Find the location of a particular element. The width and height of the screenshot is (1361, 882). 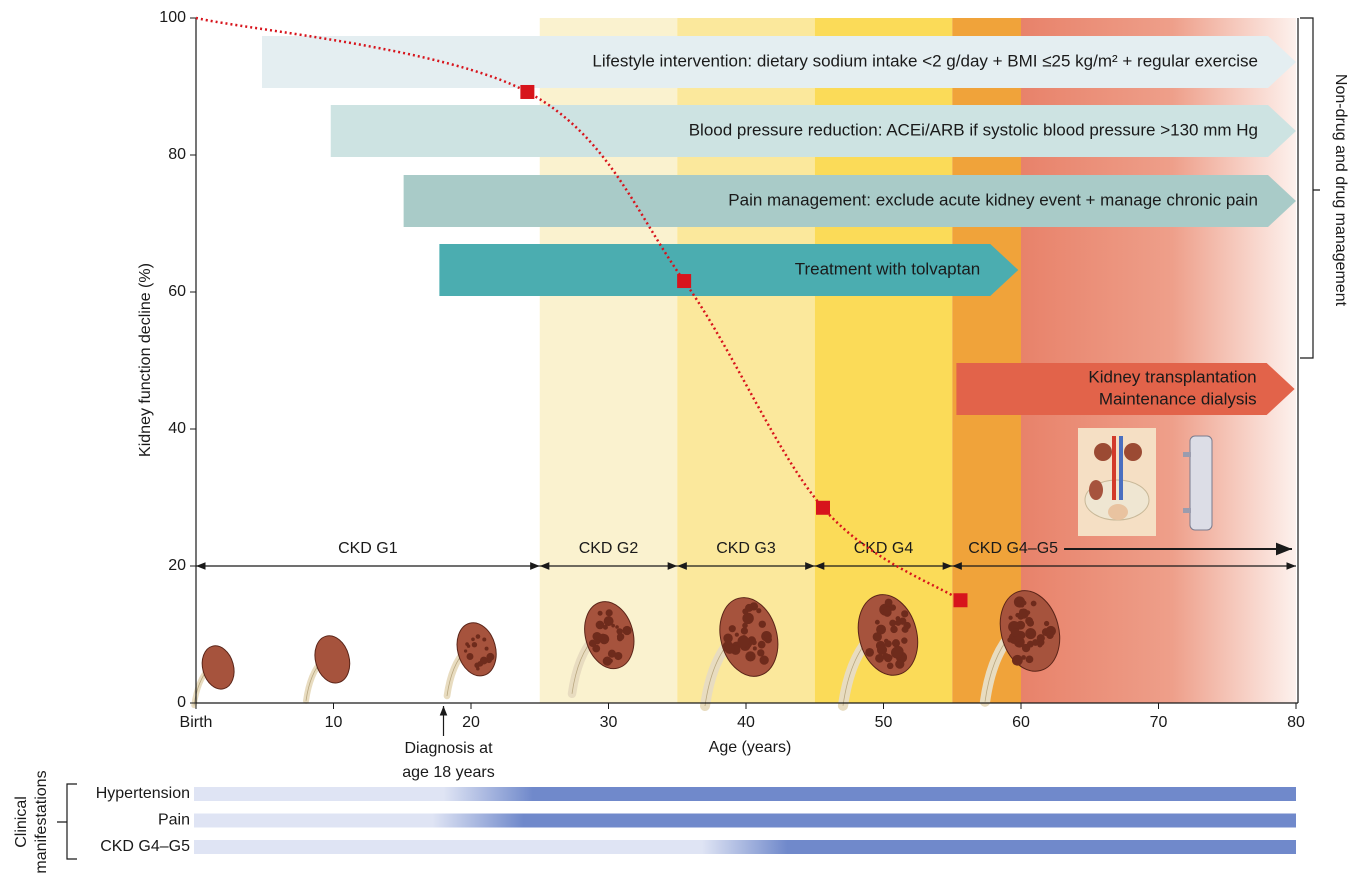

x-tick-label: 50 is located at coordinates (884, 722).